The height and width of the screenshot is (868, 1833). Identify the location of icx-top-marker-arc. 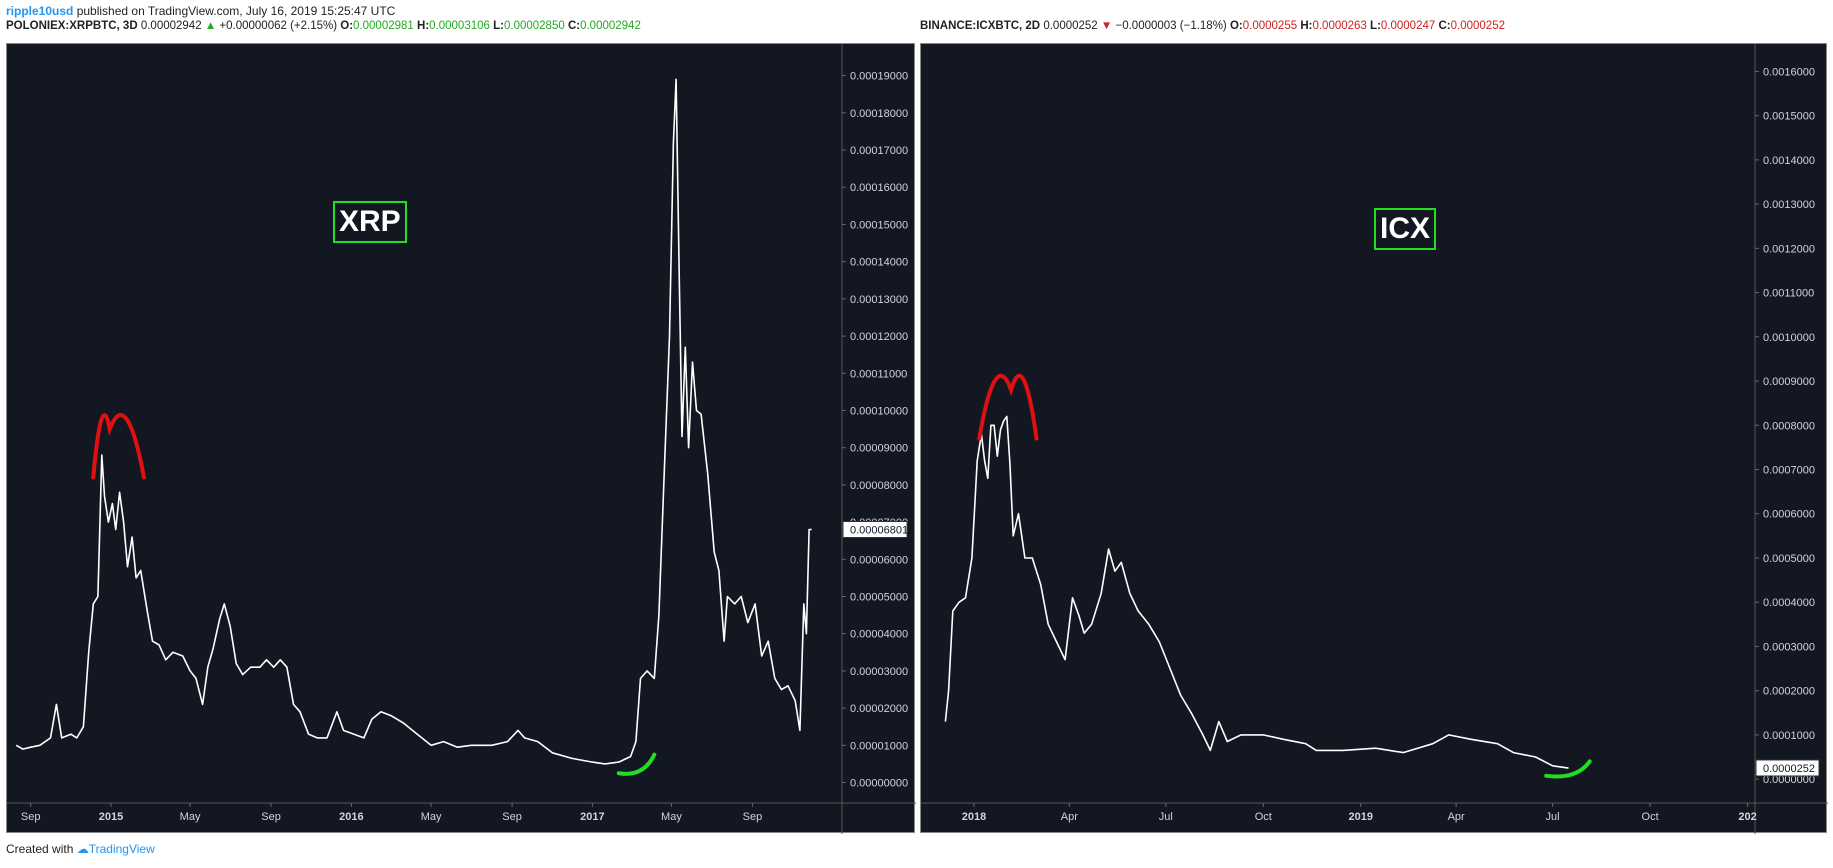
(1008, 407).